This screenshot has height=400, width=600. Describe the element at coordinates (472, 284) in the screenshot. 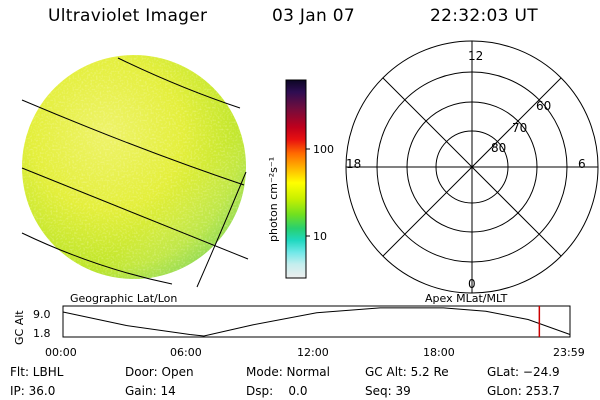

I see `mlt-label-0: 0` at that location.